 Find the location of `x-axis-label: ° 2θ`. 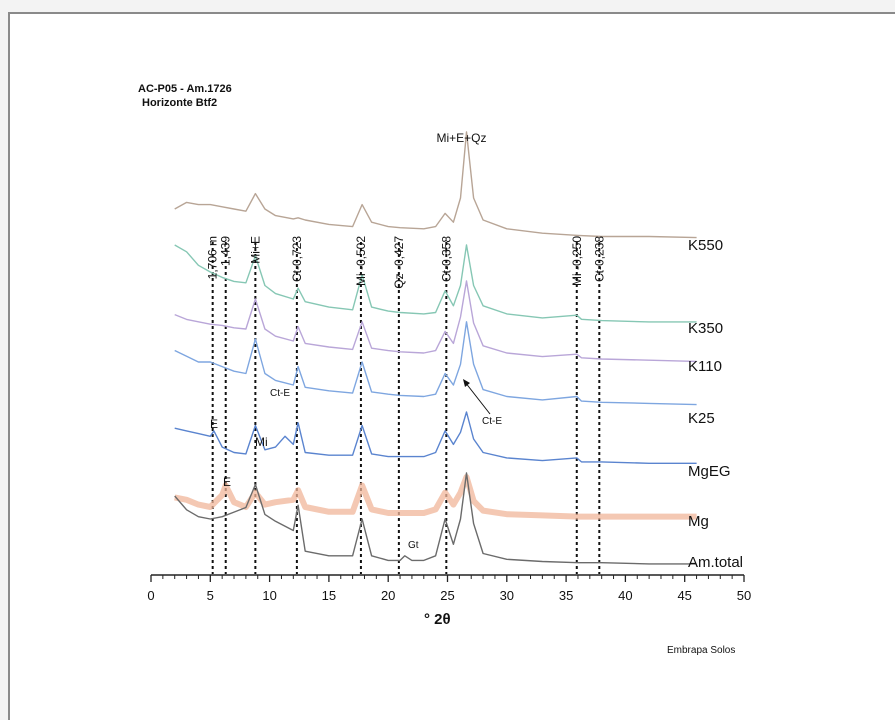

x-axis-label: ° 2θ is located at coordinates (437, 619).